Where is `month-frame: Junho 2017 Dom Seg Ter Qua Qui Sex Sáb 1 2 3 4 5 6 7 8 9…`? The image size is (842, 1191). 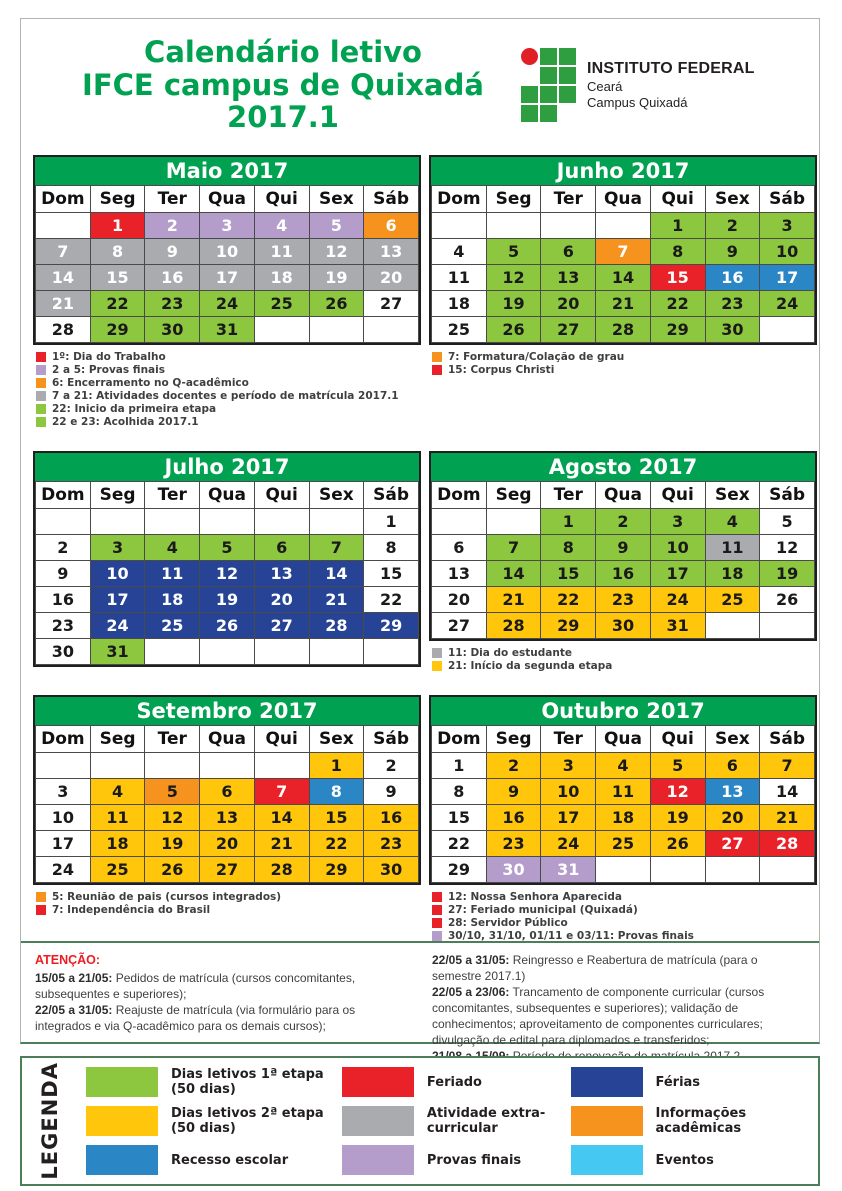 month-frame: Junho 2017 Dom Seg Ter Qua Qui Sex Sáb 1 2 3 4 5 6 7 8 9… is located at coordinates (623, 250).